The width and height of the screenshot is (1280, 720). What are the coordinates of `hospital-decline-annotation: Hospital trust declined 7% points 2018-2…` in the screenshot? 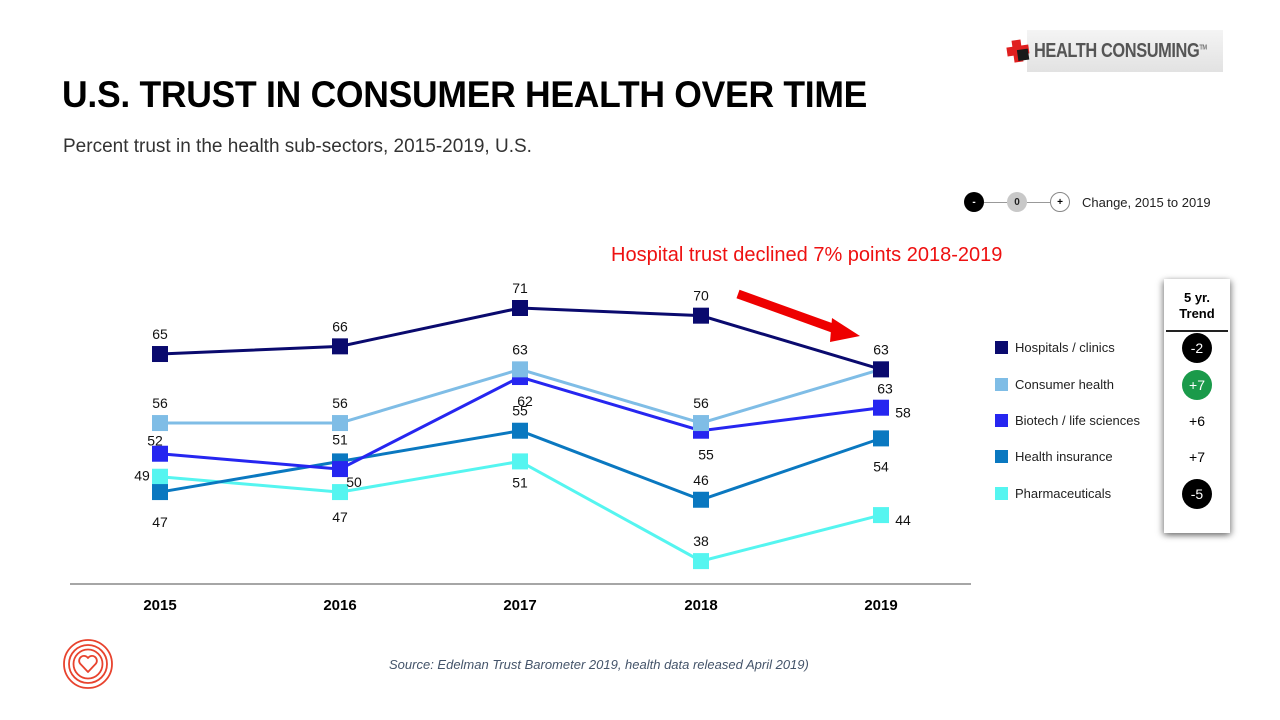 It's located at (807, 255).